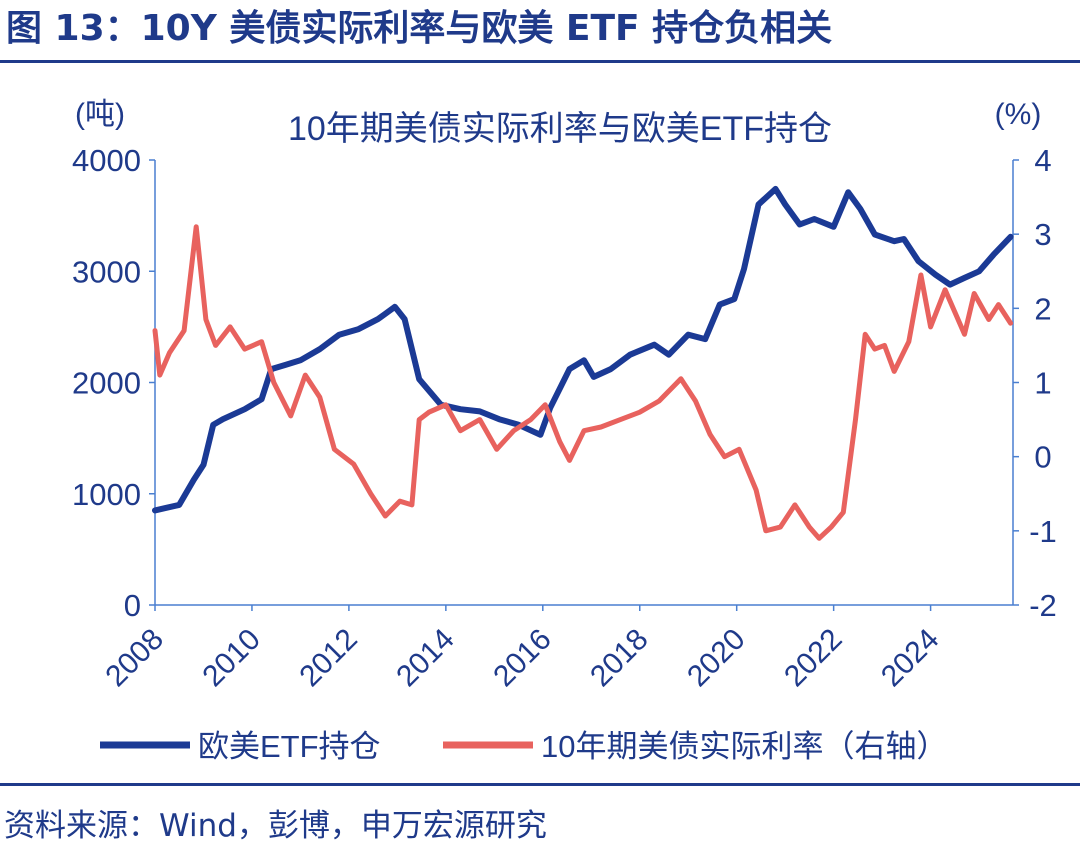 The height and width of the screenshot is (861, 1080). What do you see at coordinates (106, 160) in the screenshot?
I see `left-tick-label: 4000` at bounding box center [106, 160].